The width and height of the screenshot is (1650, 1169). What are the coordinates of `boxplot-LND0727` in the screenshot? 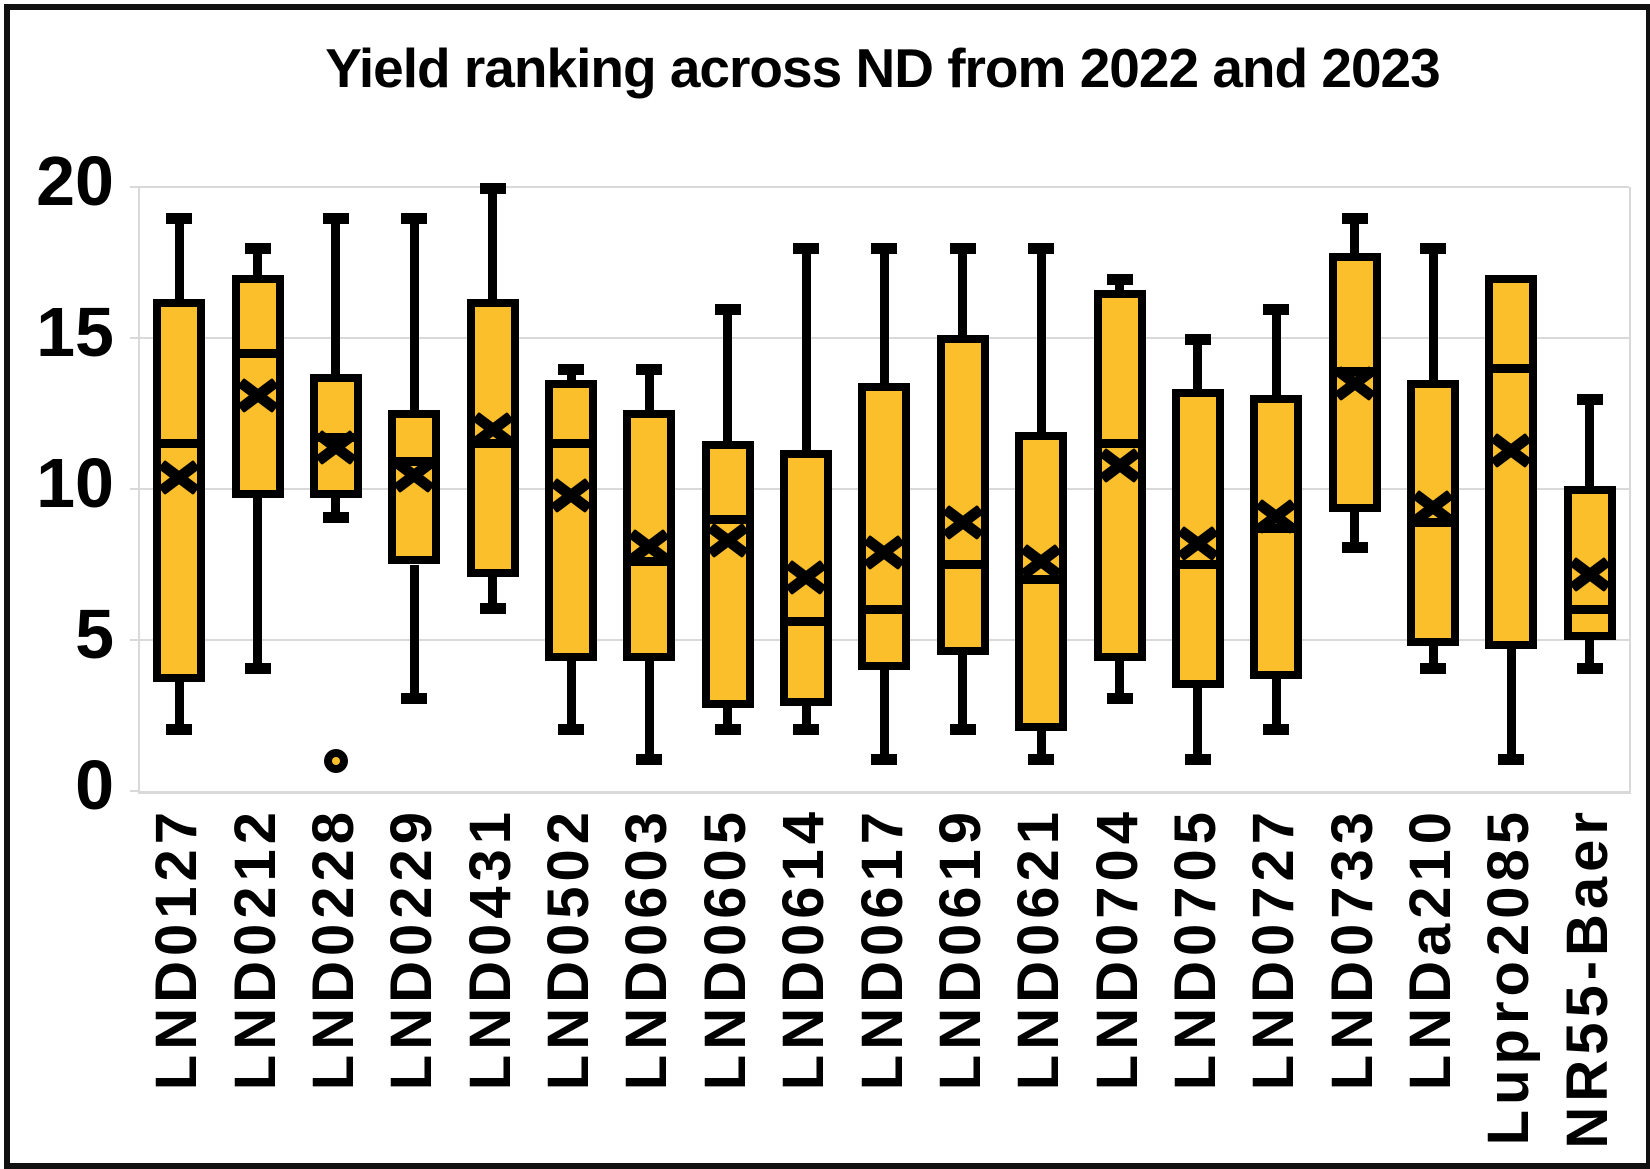 It's located at (1276, 489).